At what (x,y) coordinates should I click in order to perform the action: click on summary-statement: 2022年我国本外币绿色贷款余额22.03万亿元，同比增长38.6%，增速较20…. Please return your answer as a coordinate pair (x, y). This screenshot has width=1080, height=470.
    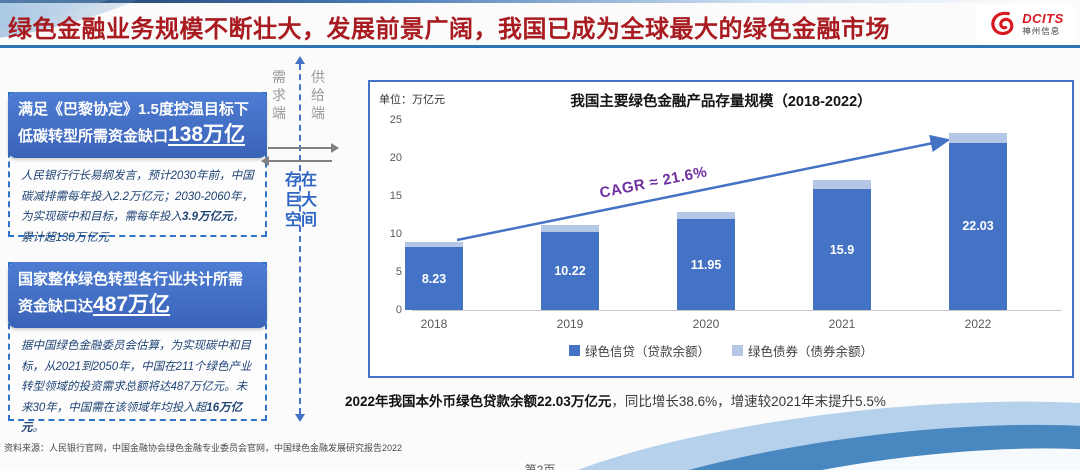
    Looking at the image, I should click on (615, 400).